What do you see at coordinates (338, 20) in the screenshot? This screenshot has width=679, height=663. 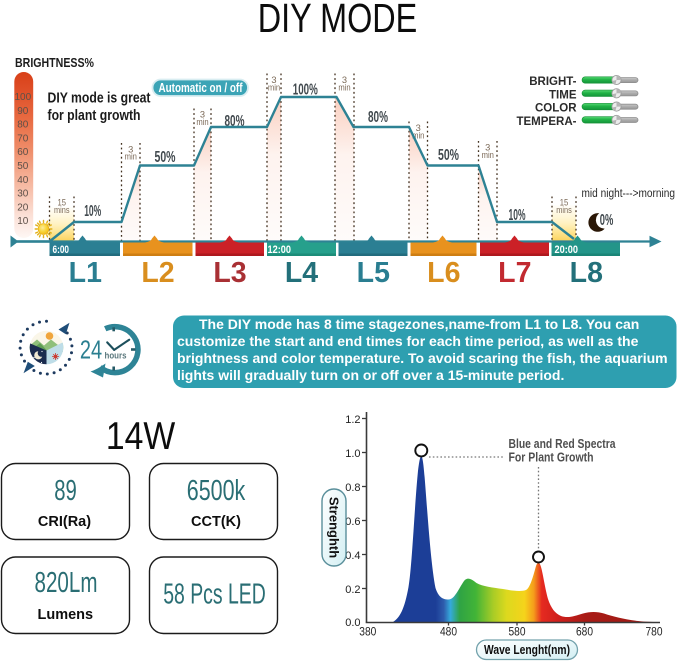 I see `svg-text: DIY MODE` at bounding box center [338, 20].